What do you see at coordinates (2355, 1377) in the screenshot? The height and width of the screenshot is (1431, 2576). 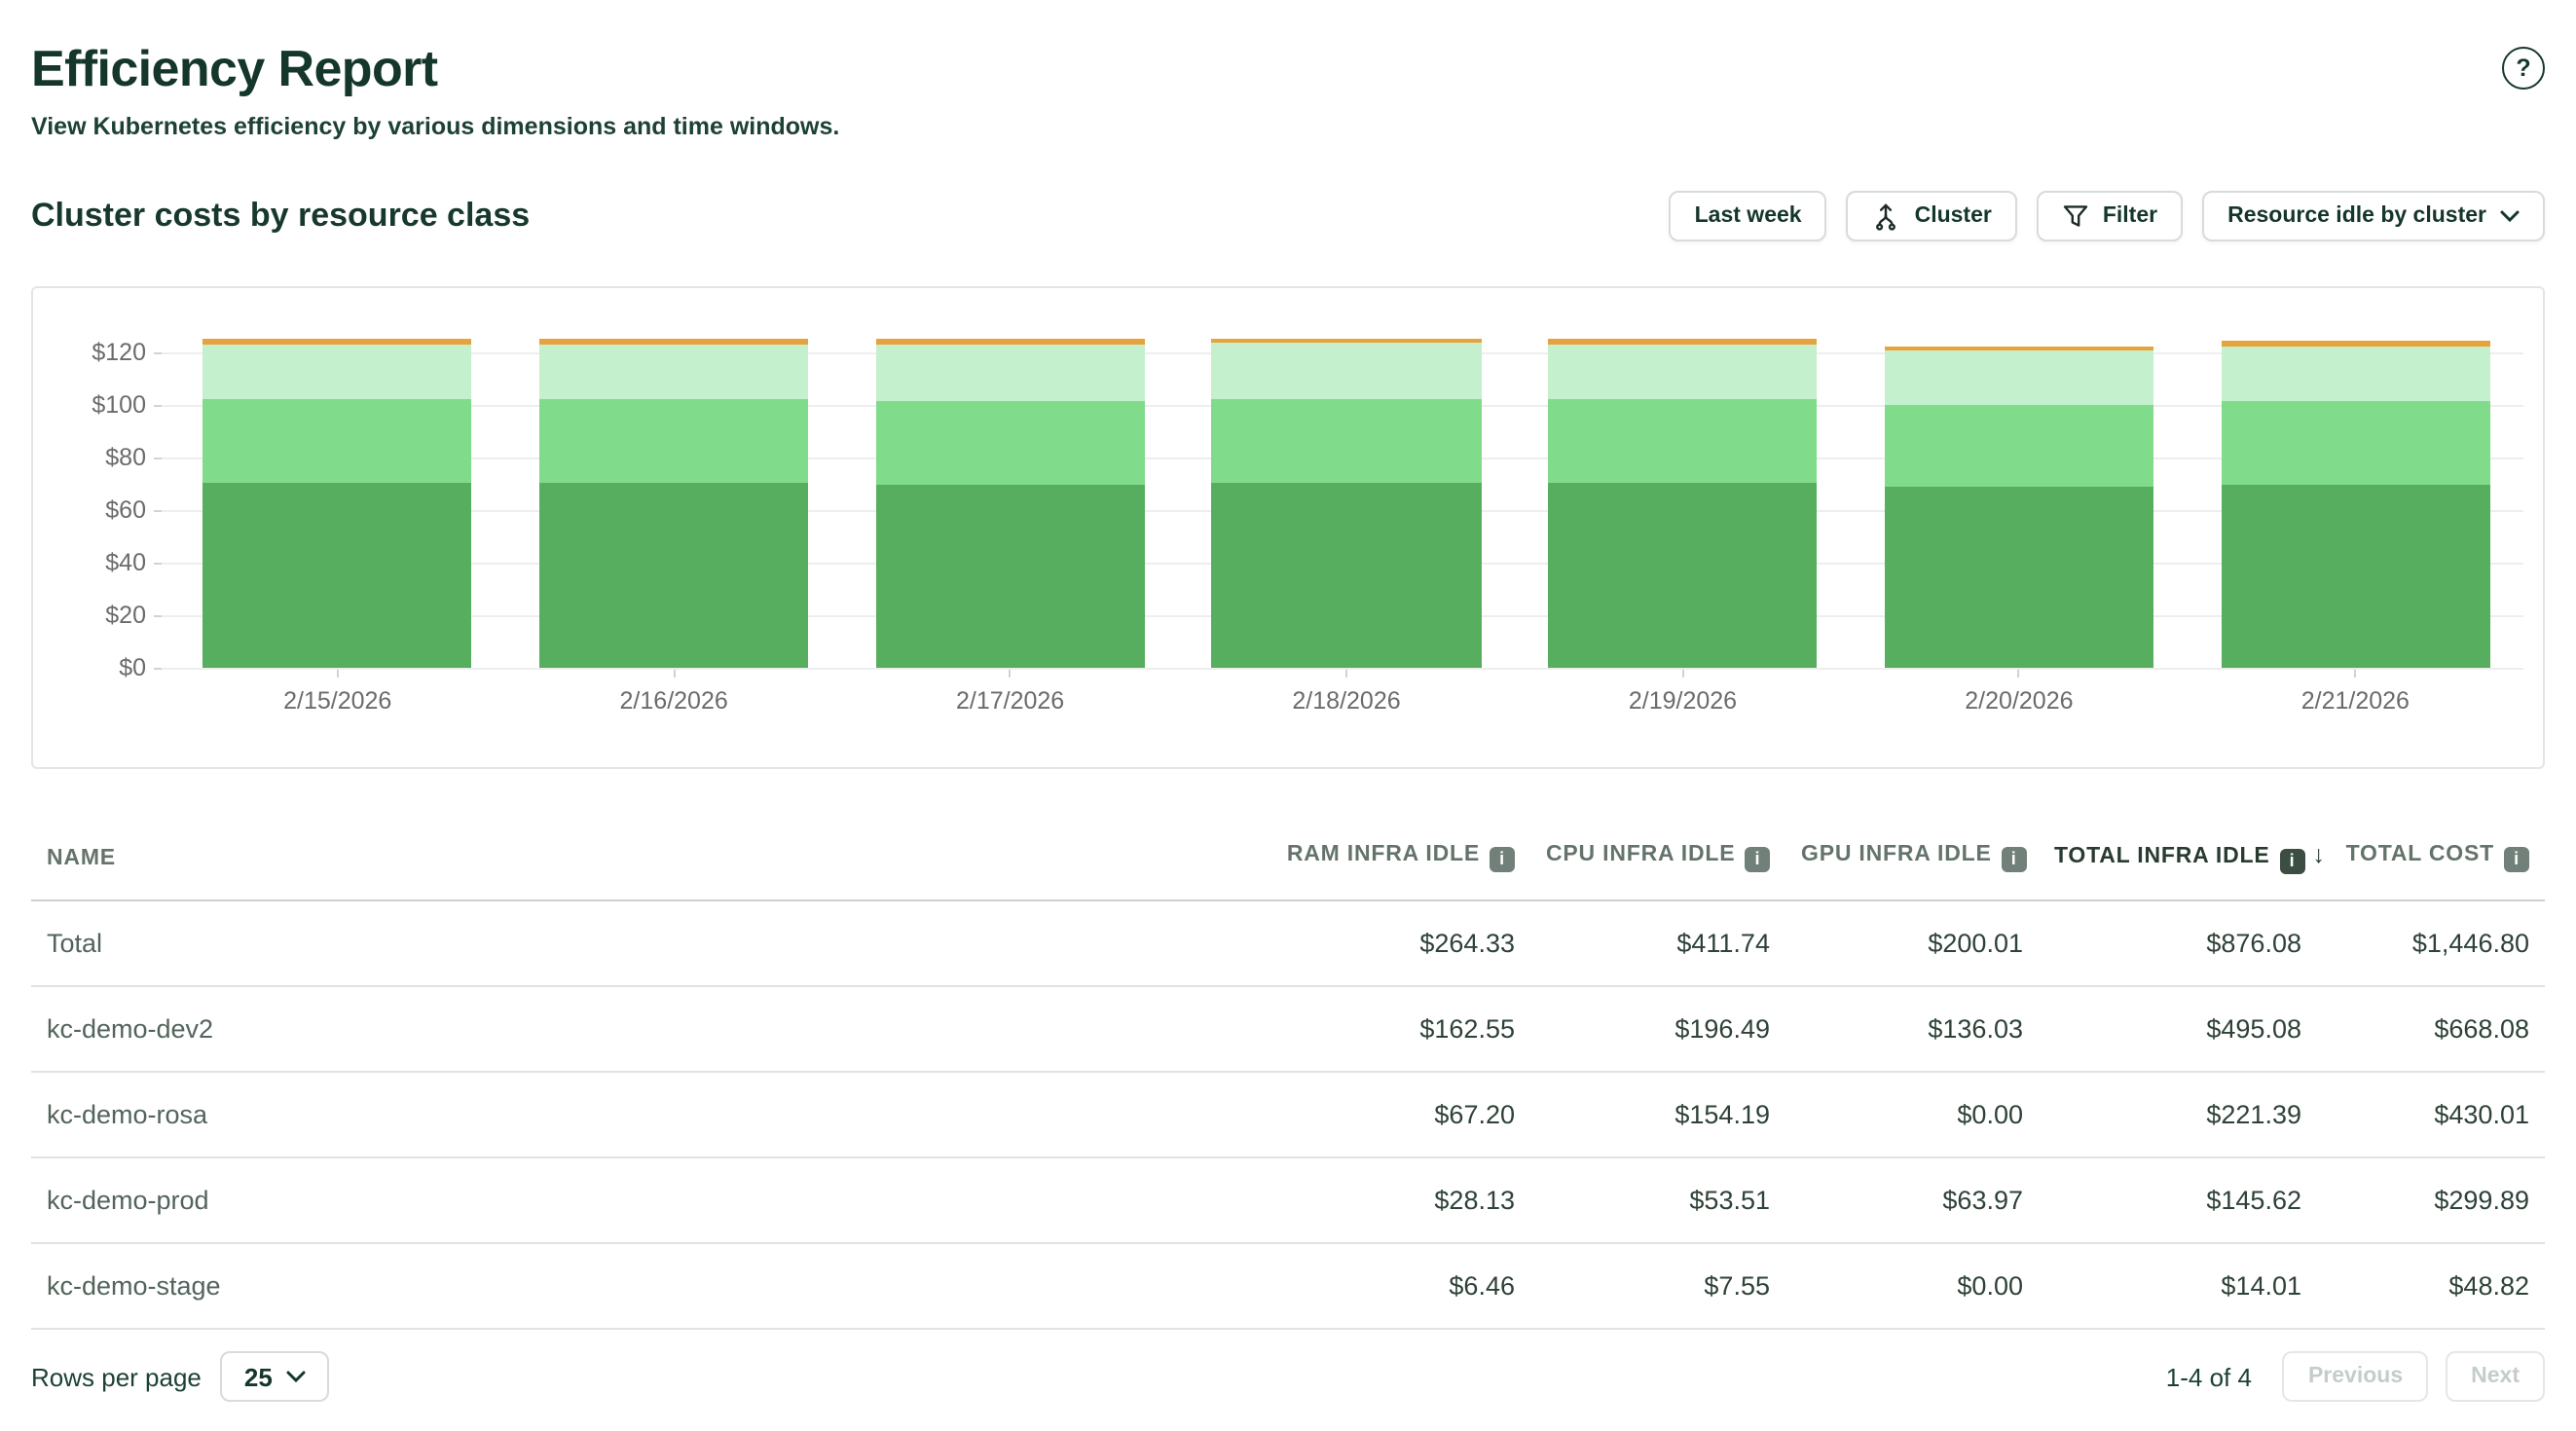 I see `previous-page-button: Previous` at bounding box center [2355, 1377].